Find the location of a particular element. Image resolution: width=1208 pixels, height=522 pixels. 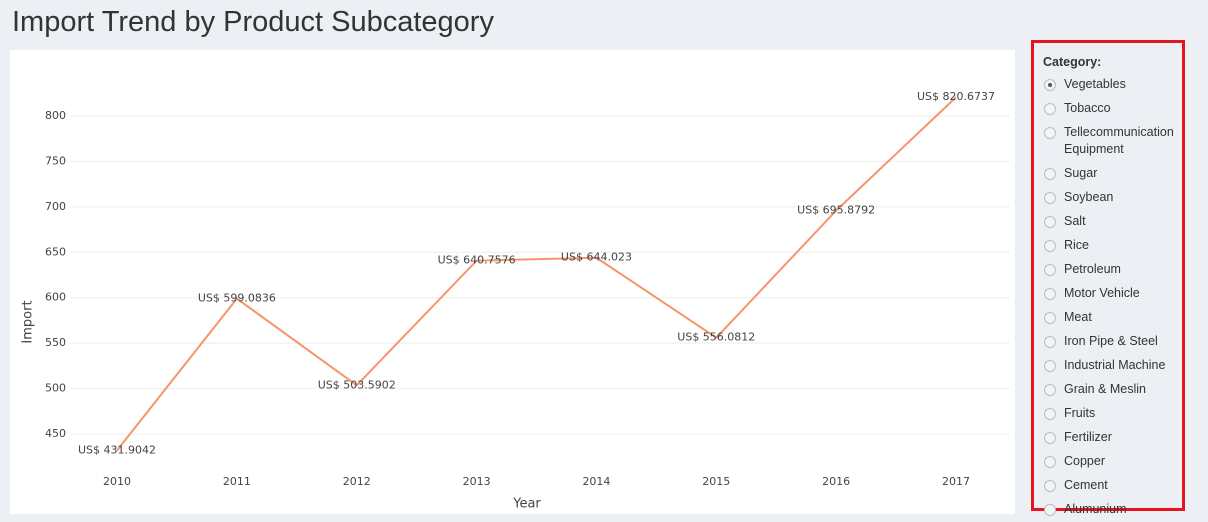

page-title: Import Trend by Product Subcategory is located at coordinates (253, 22).